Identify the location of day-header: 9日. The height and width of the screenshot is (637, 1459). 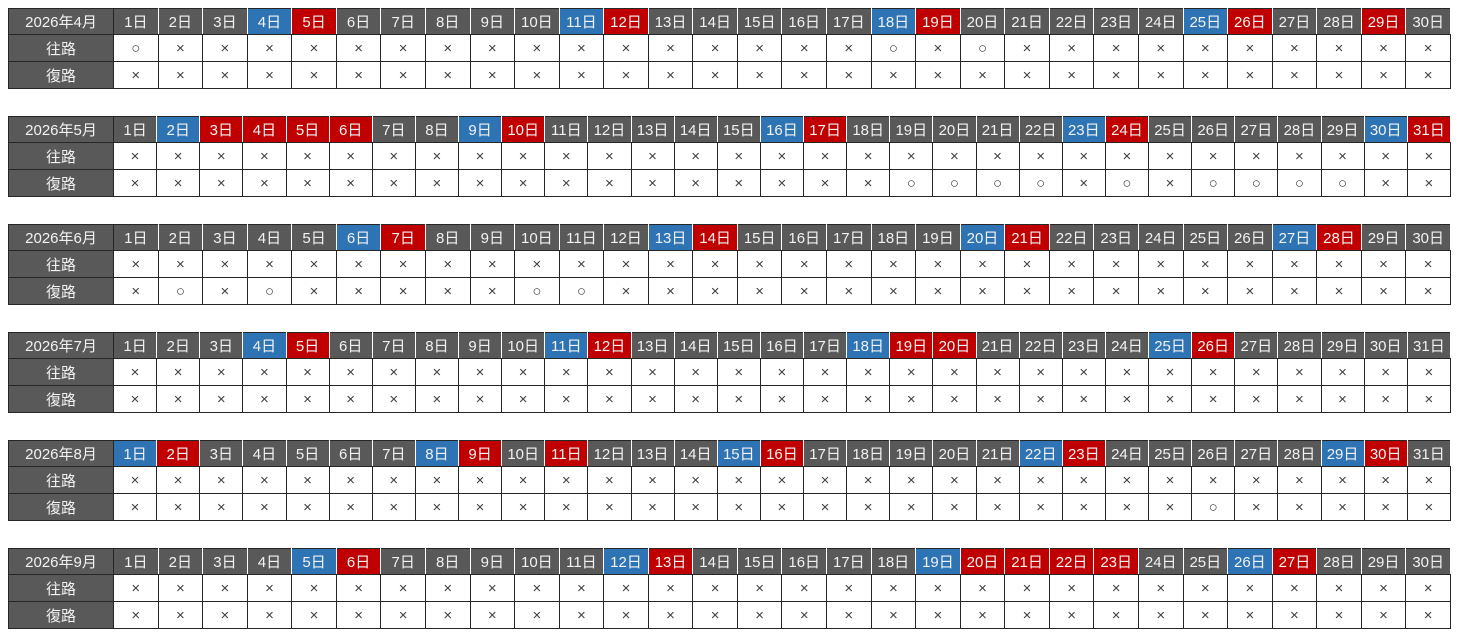
(480, 345).